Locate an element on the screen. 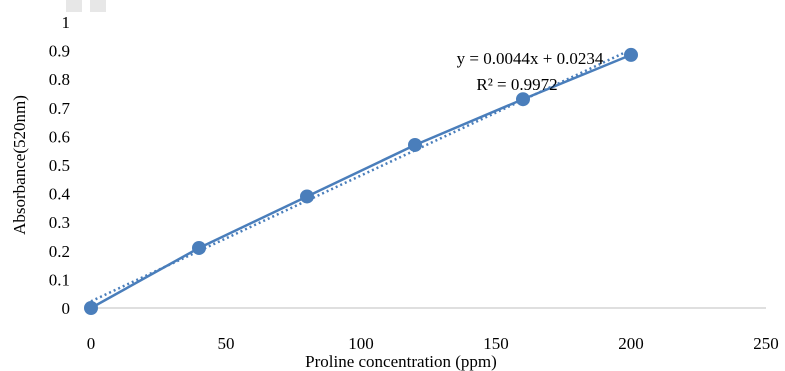  x-tick-label: 0 is located at coordinates (91, 343).